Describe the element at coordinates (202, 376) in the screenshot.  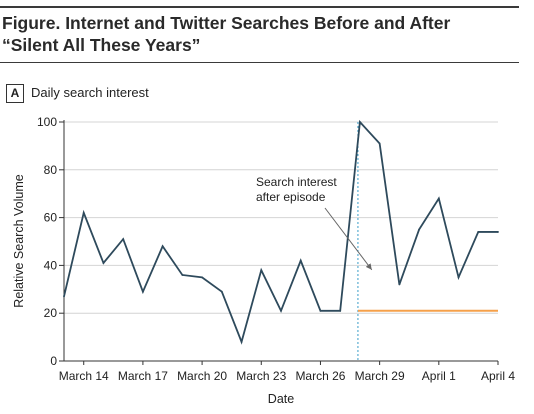
I see `x-tick-label: March 20` at that location.